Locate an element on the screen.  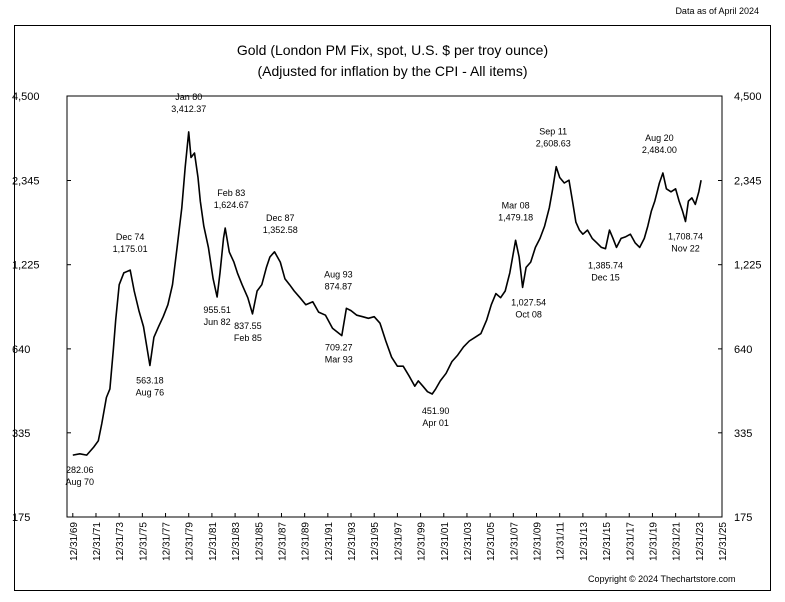
x-tick-label: 12/31/07 is located at coordinates (514, 541).